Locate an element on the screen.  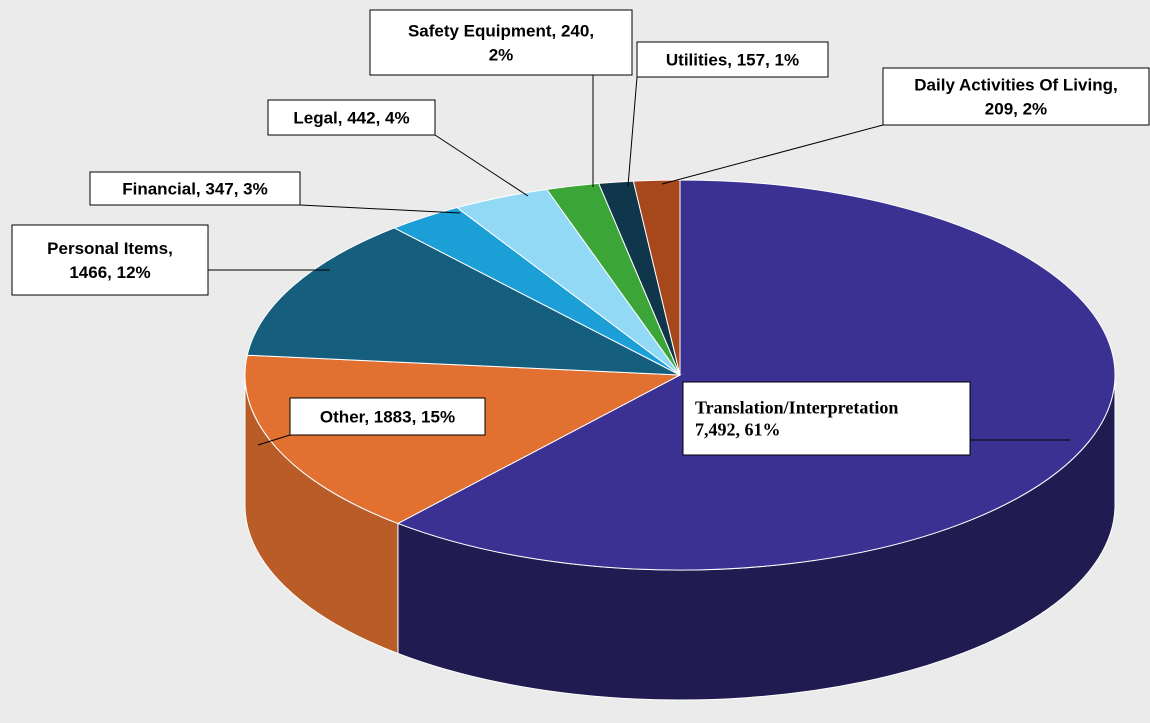
data-label: Daily Activities Of Living, 209, 2% is located at coordinates (1015, 97).